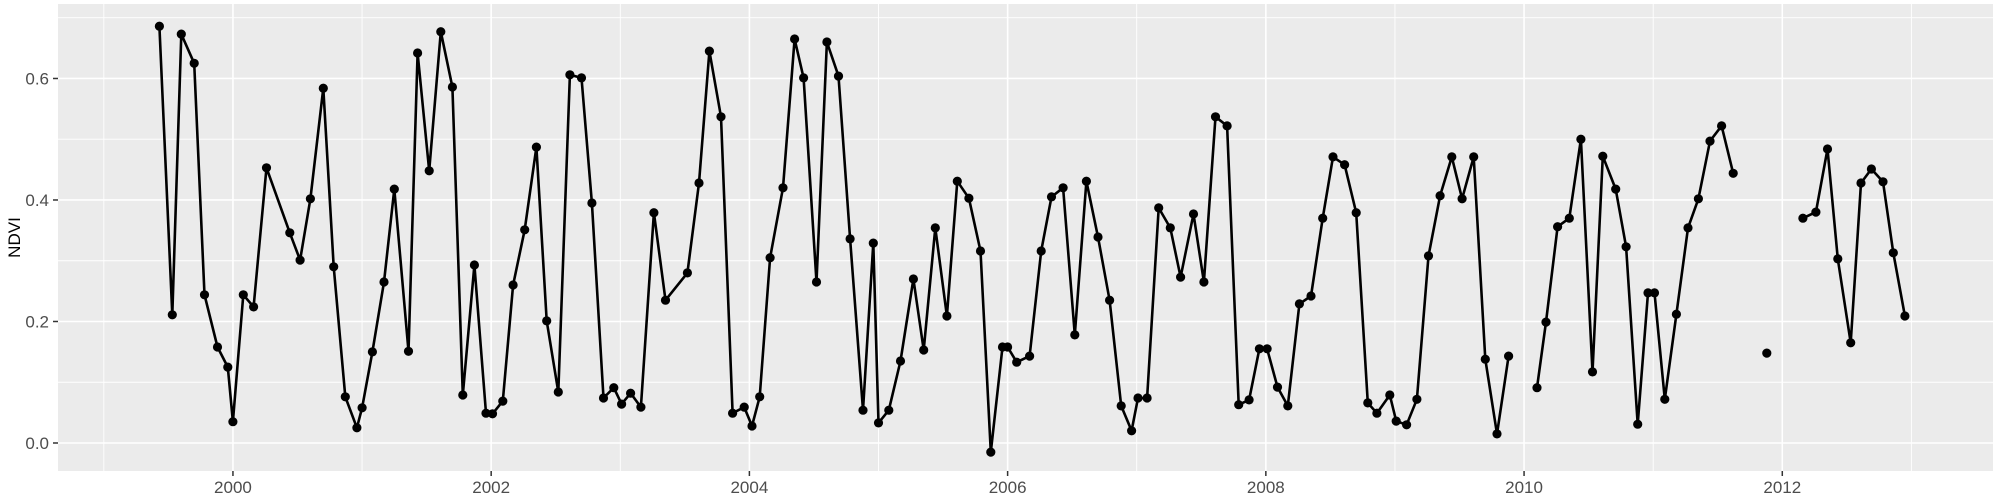  What do you see at coordinates (14, 237) in the screenshot?
I see `y-axis-title: NDVI` at bounding box center [14, 237].